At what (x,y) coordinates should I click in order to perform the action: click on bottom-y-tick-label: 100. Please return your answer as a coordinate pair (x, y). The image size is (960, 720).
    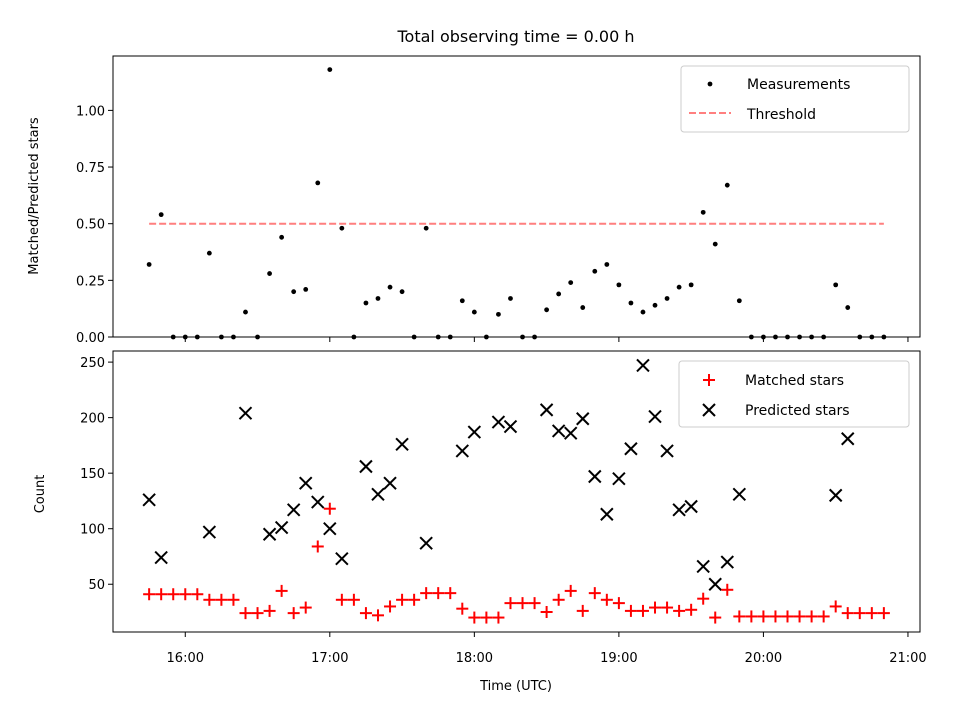
    Looking at the image, I should click on (92, 530).